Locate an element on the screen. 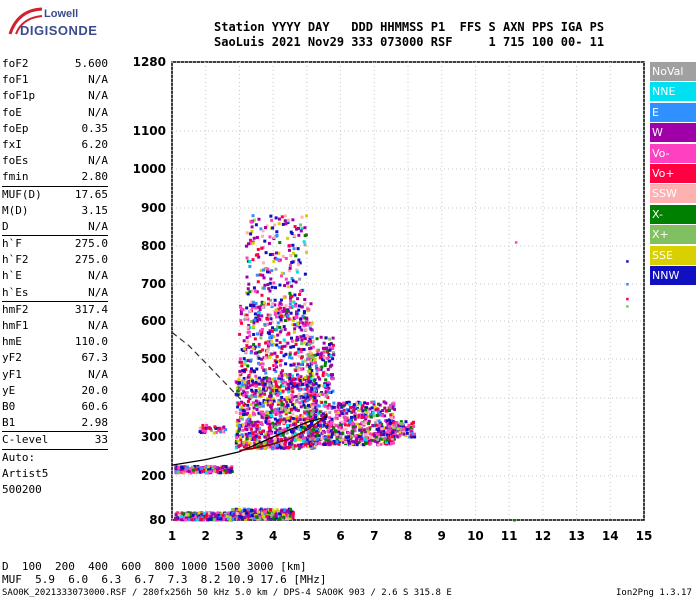  stray-echo-point is located at coordinates (627, 284).